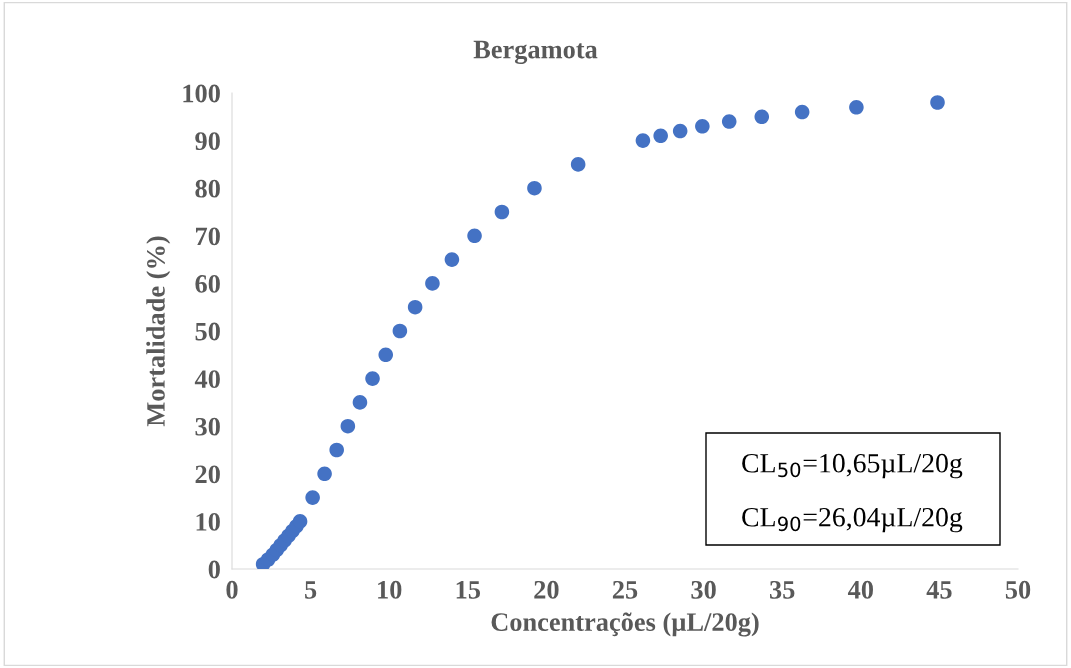  Describe the element at coordinates (546, 589) in the screenshot. I see `x-tick-label: 20` at that location.